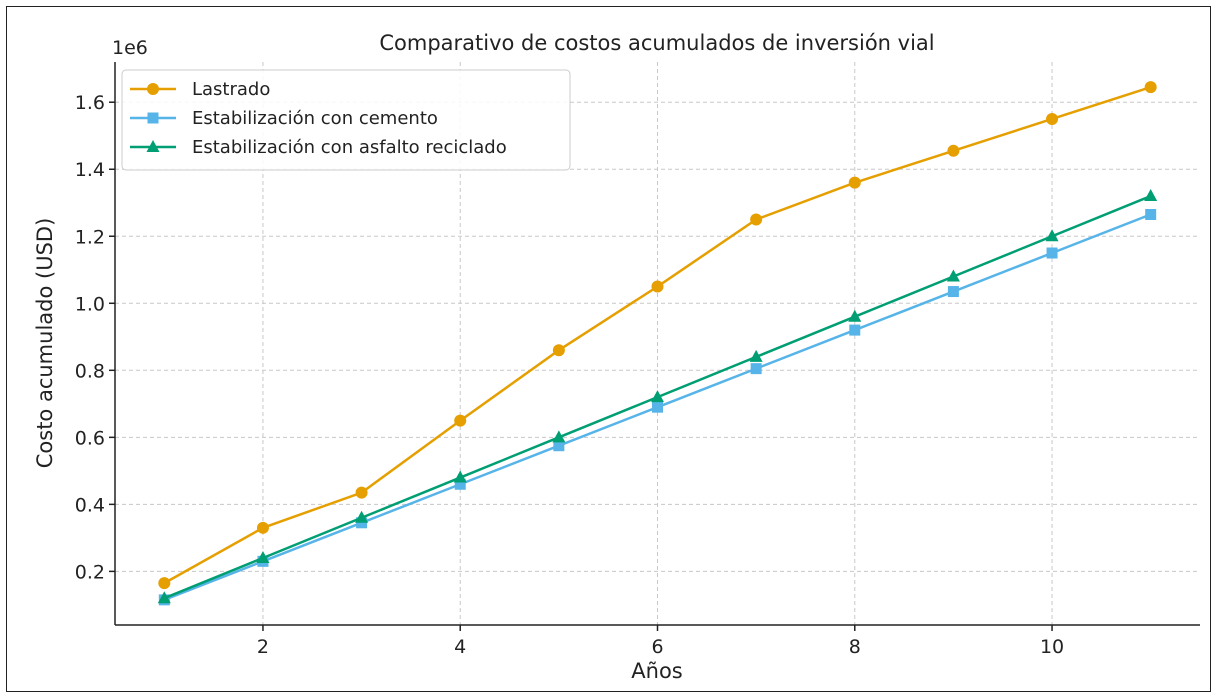 The image size is (1219, 698). Describe the element at coordinates (90, 438) in the screenshot. I see `y-tick-label: 0.6` at that location.